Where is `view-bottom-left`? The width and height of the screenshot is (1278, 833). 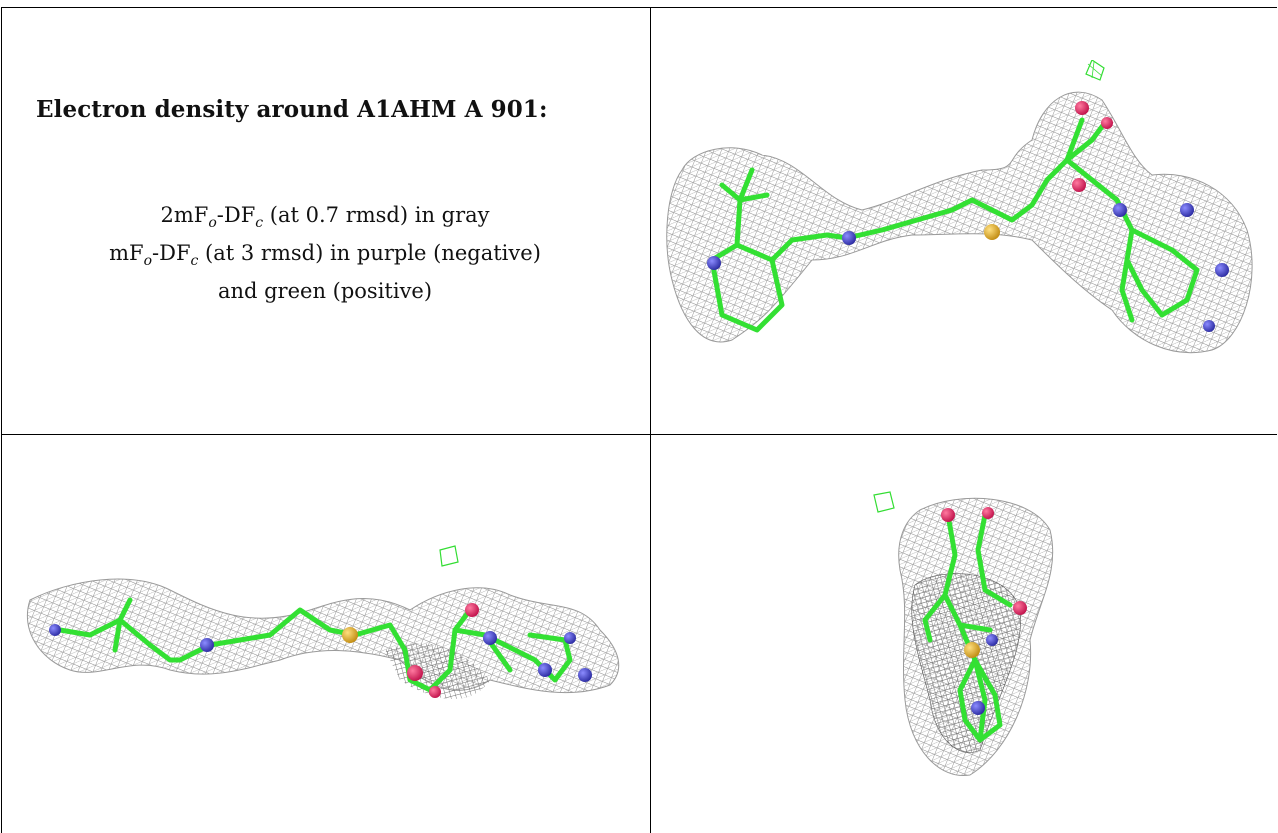
view-bottom-left is located at coordinates (326, 635).